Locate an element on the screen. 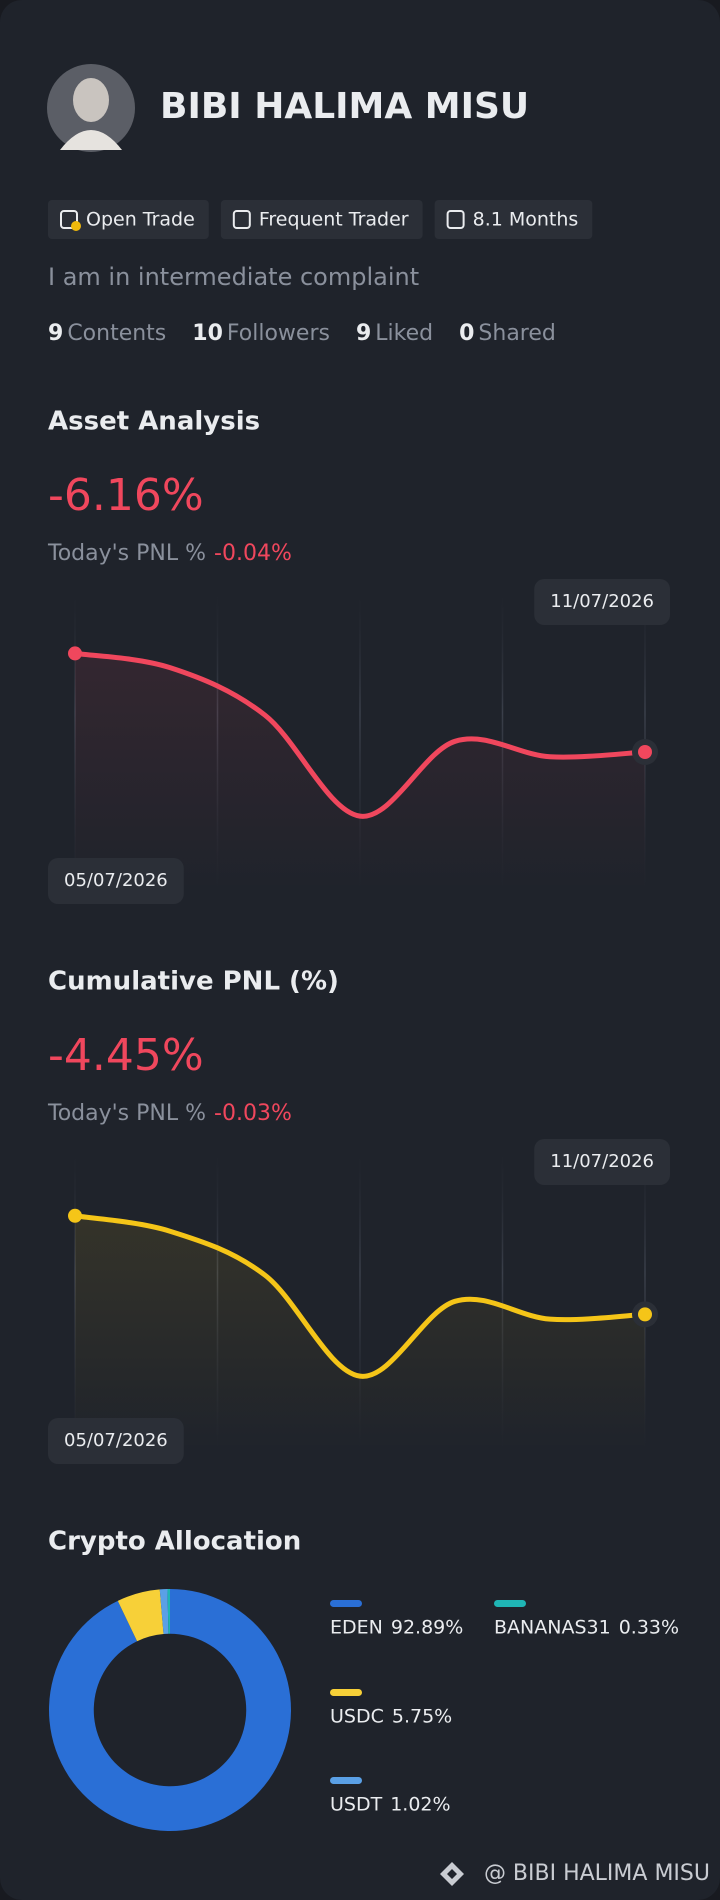 This screenshot has height=1900, width=720. badge: Frequent Trader is located at coordinates (321, 219).